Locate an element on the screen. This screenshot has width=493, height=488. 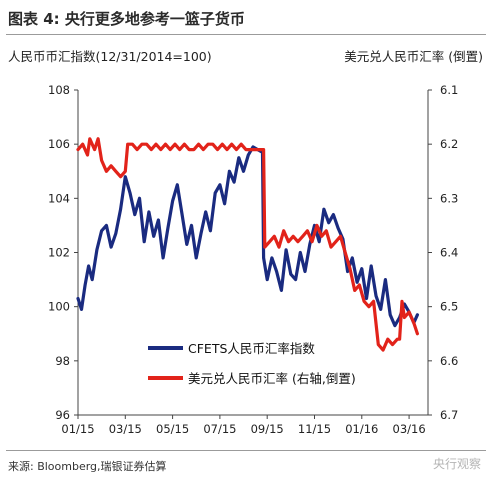
left-axis-label: 人民币币汇指数(12/31/2014=100) is located at coordinates (110, 56).